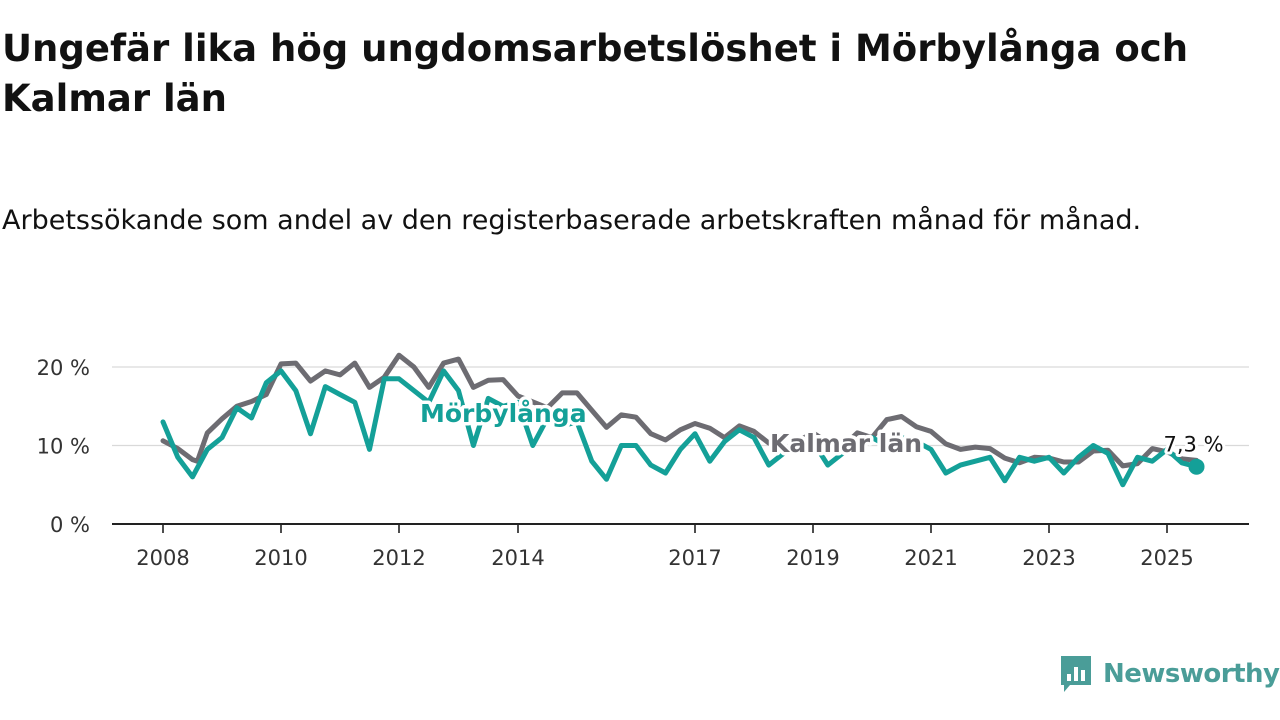 The width and height of the screenshot is (1280, 720). Describe the element at coordinates (63, 447) in the screenshot. I see `y-tick-label: 10 %` at that location.